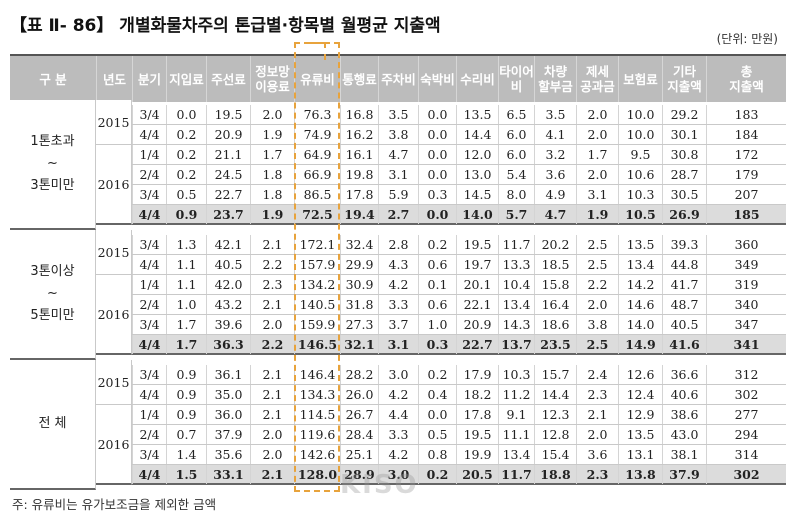 The height and width of the screenshot is (522, 800). Describe the element at coordinates (747, 39) in the screenshot. I see `unit-label: (단위: 만원)` at that location.